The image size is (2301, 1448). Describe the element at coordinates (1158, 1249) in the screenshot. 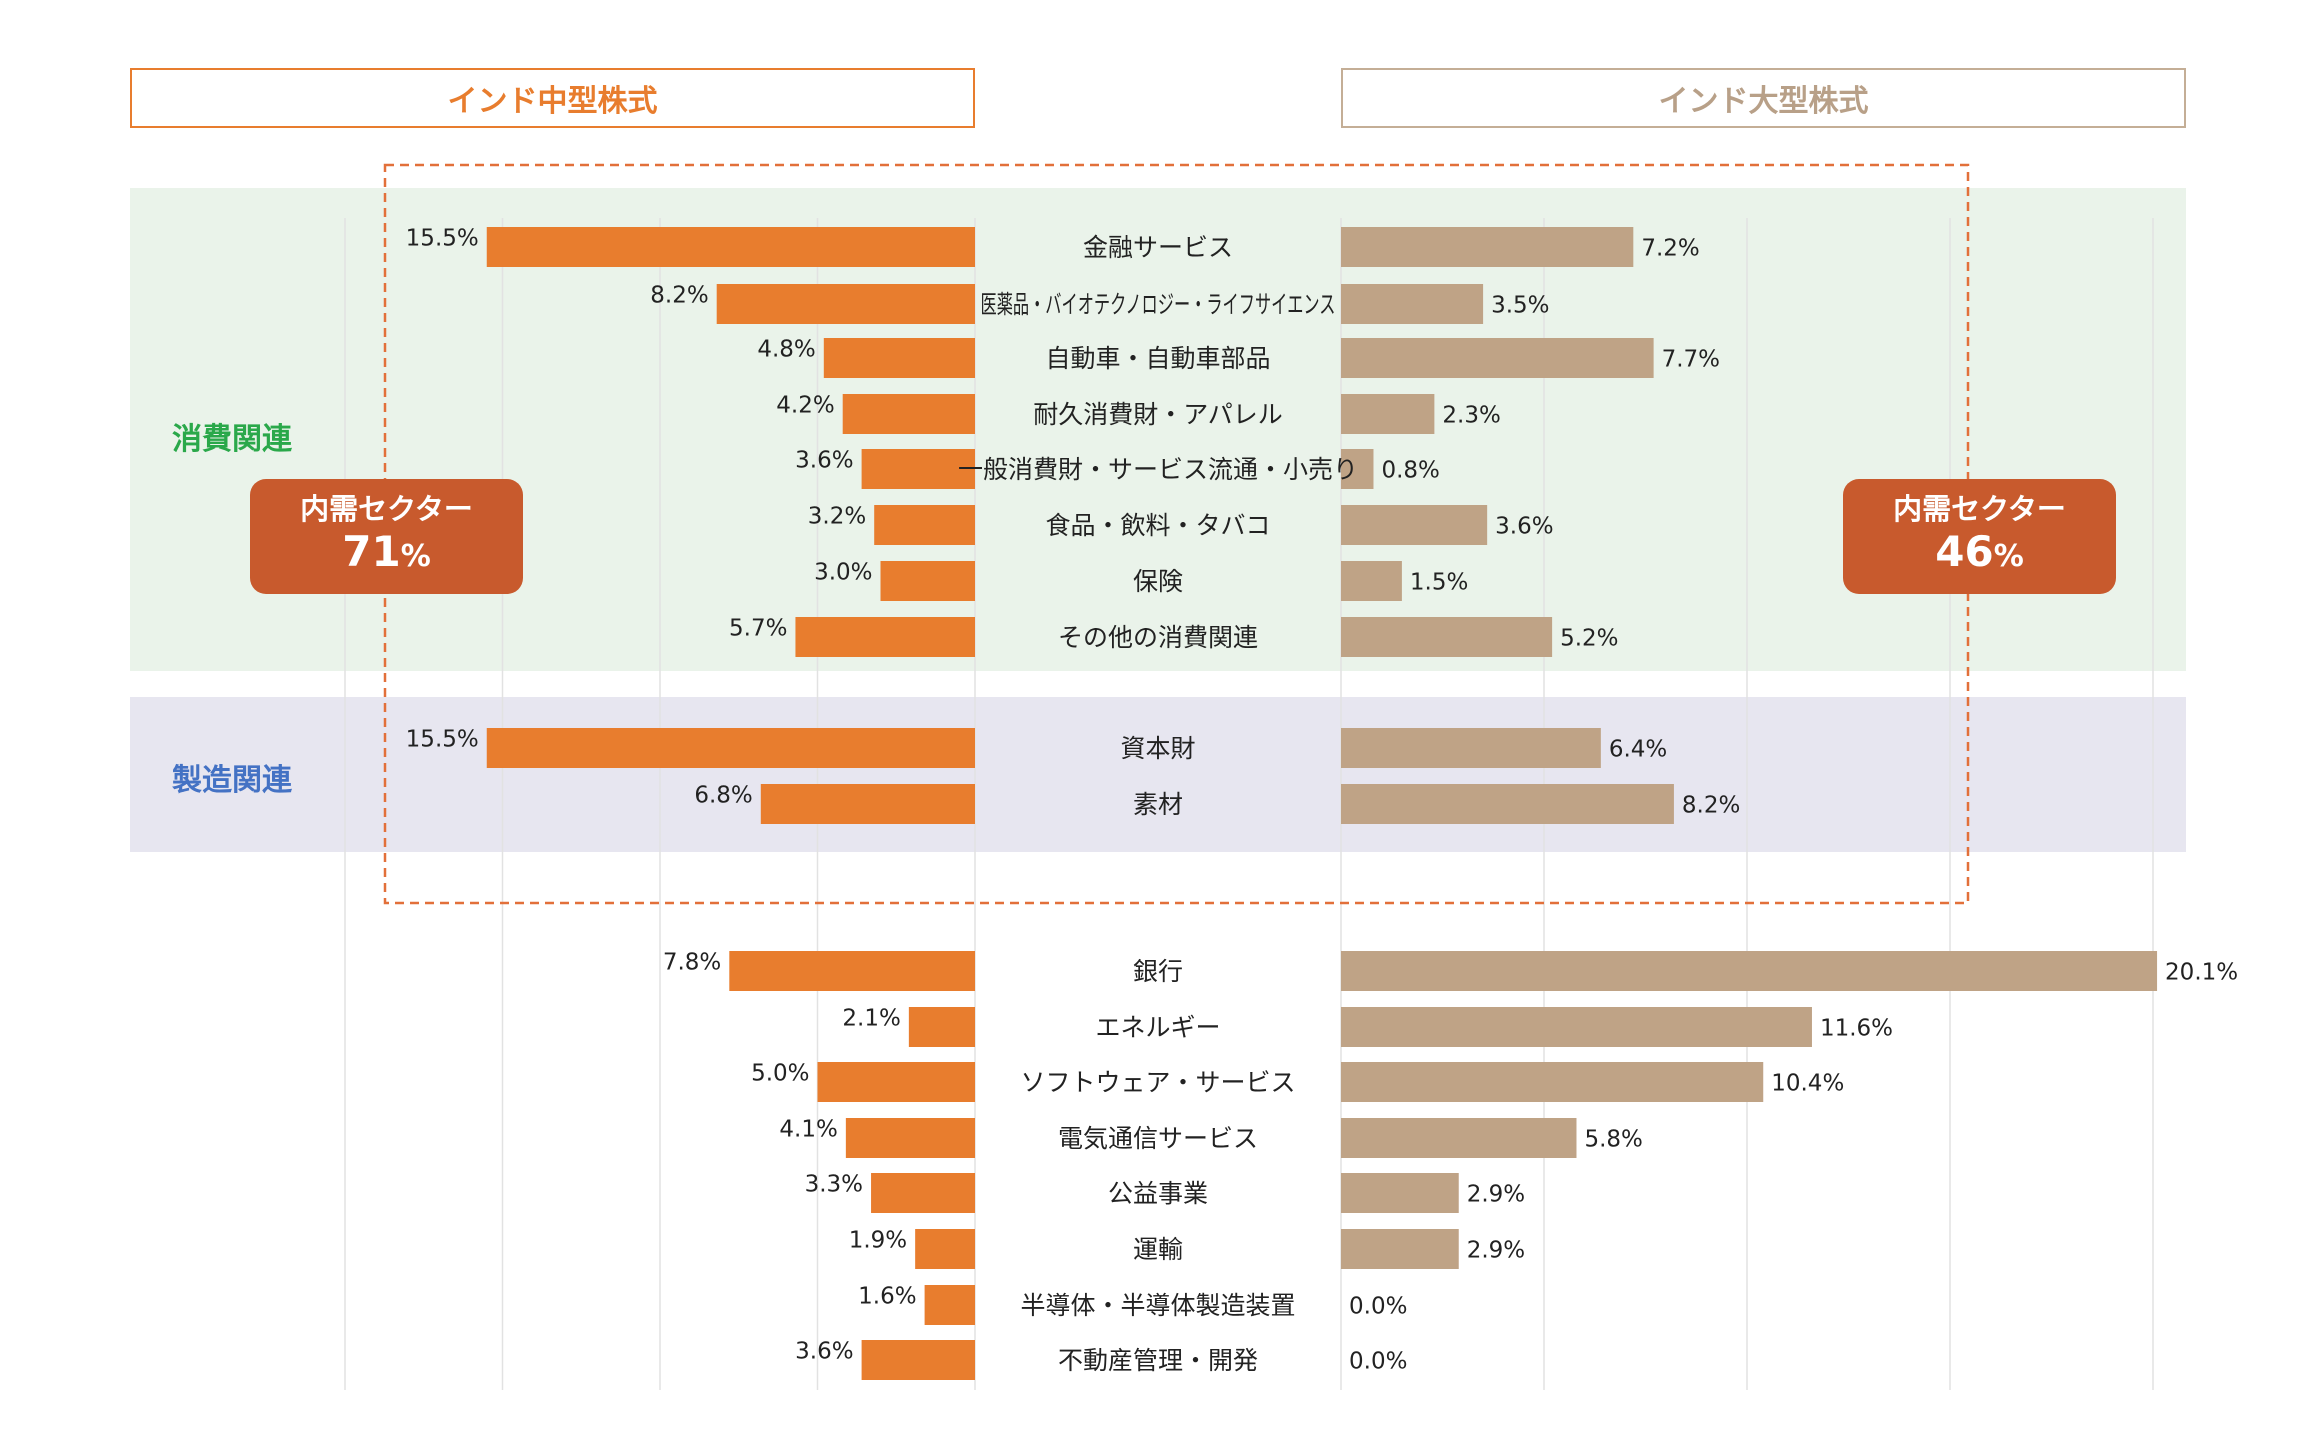

I see `category-label: 運輸` at that location.